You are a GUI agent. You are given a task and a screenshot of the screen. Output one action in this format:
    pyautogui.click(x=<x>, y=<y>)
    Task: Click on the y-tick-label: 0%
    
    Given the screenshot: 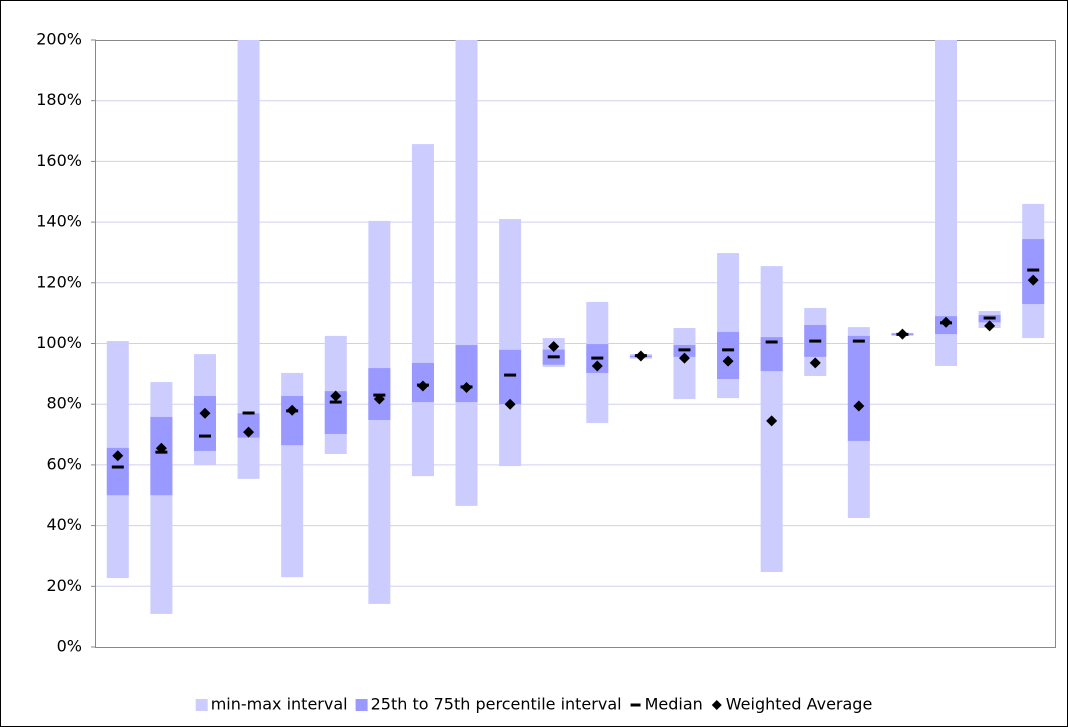 What is the action you would take?
    pyautogui.click(x=69, y=646)
    